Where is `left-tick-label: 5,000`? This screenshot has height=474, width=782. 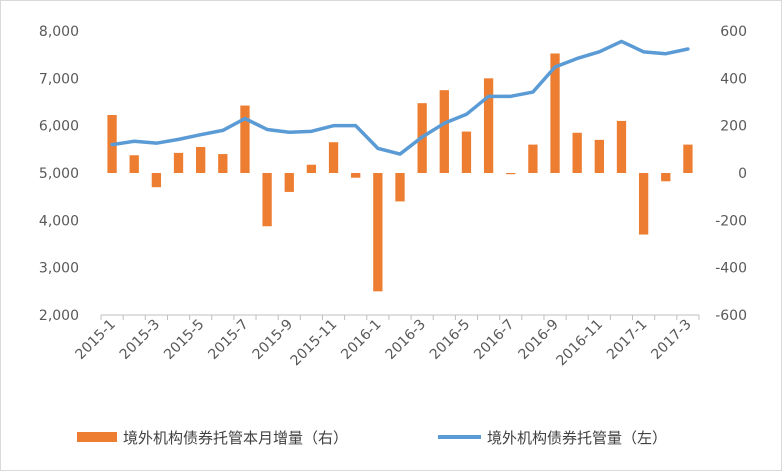
left-tick-label: 5,000 is located at coordinates (59, 174).